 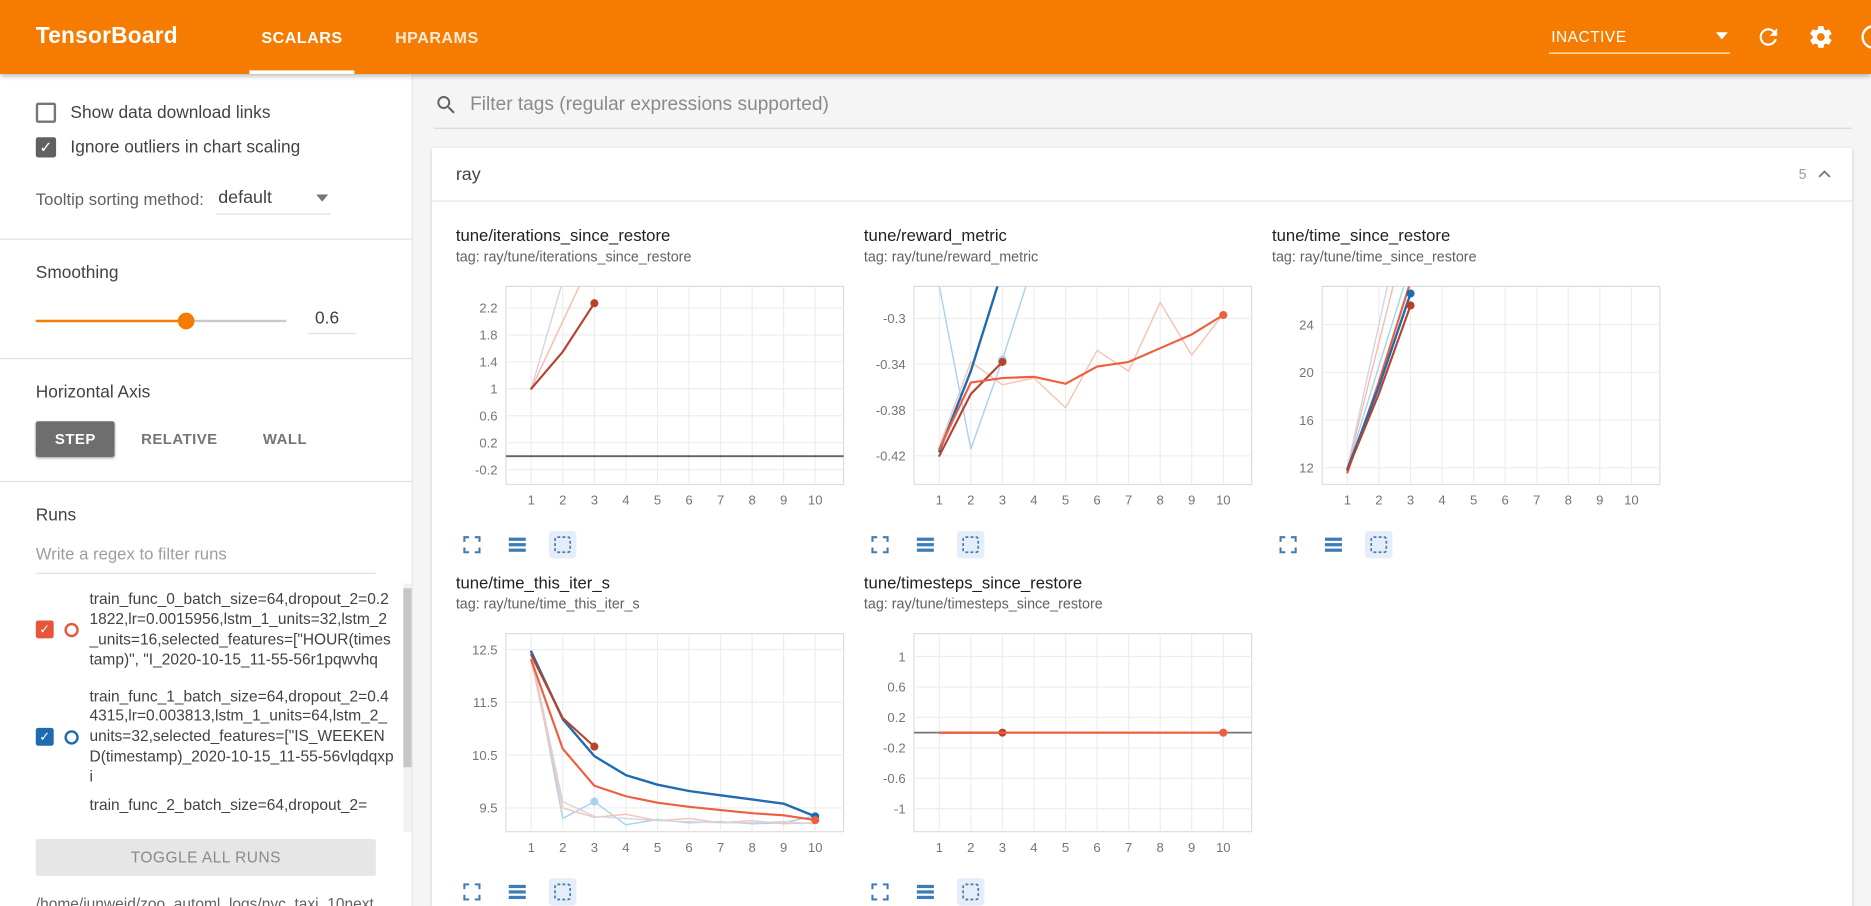 I want to click on tag-filter-input, so click(x=1161, y=105).